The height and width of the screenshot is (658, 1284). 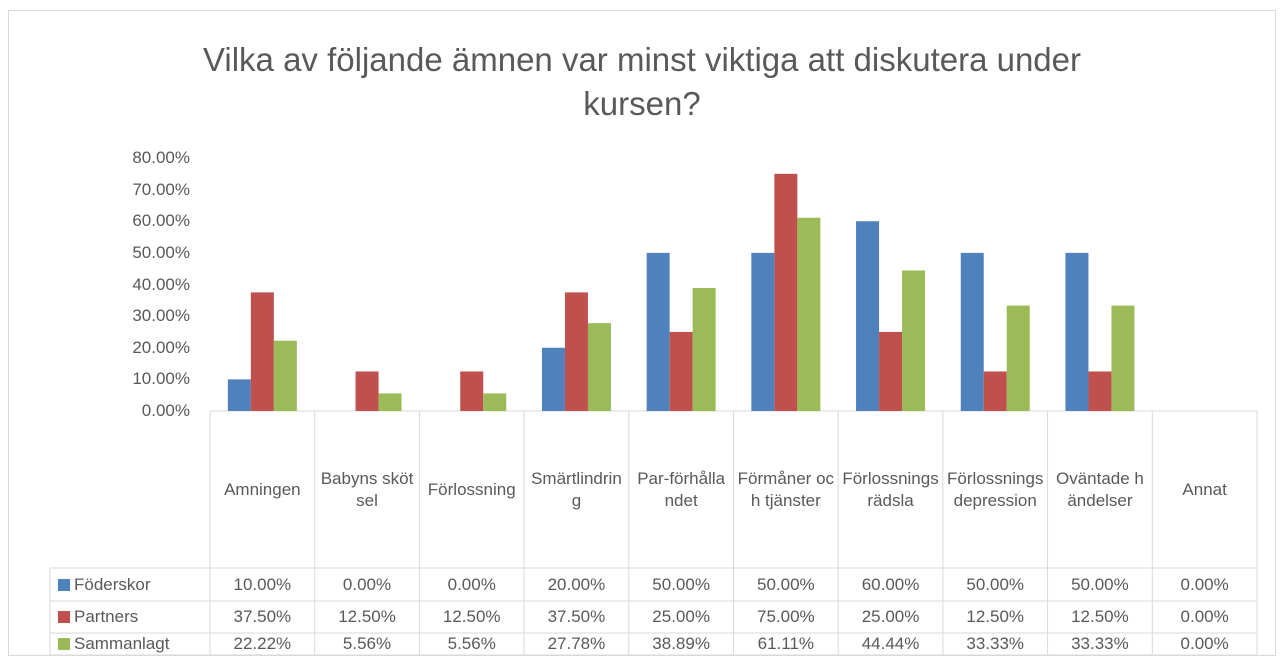 What do you see at coordinates (786, 489) in the screenshot?
I see `x-tick-label: Förmåner och tjänster` at bounding box center [786, 489].